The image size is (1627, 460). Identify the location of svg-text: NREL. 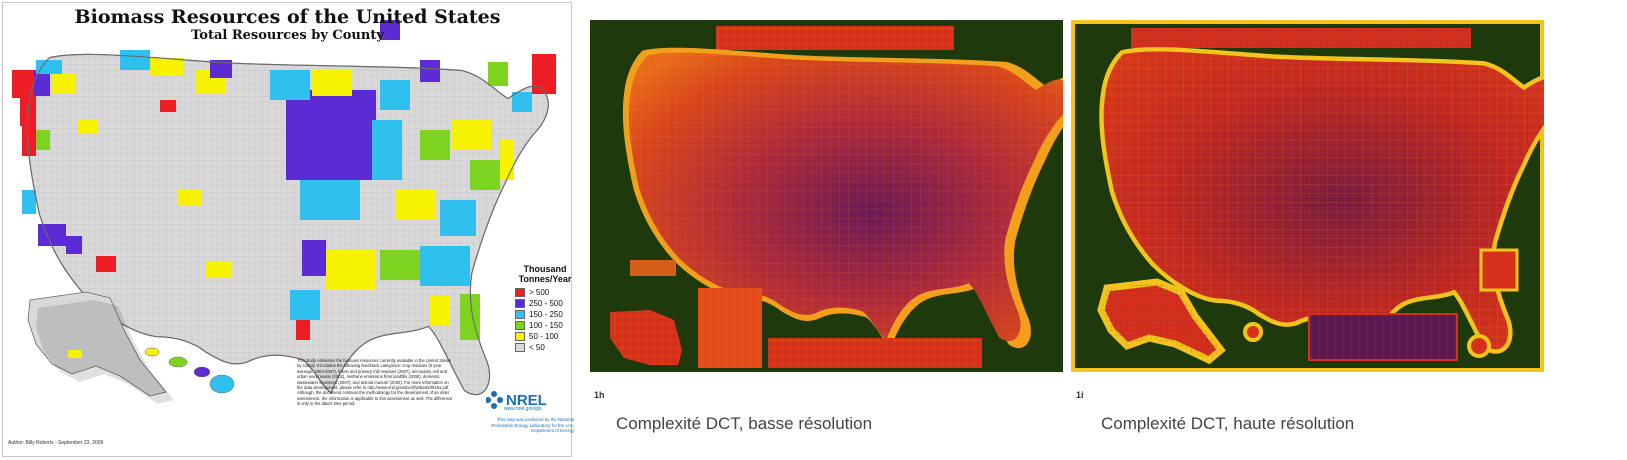
(526, 400).